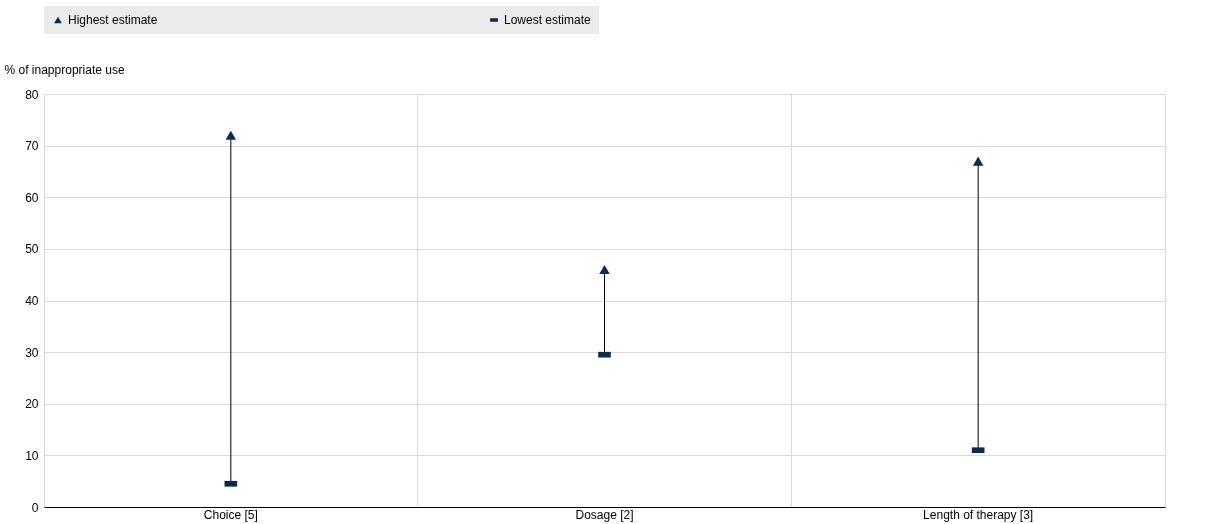  Describe the element at coordinates (32, 146) in the screenshot. I see `y-tick-label: 70` at that location.